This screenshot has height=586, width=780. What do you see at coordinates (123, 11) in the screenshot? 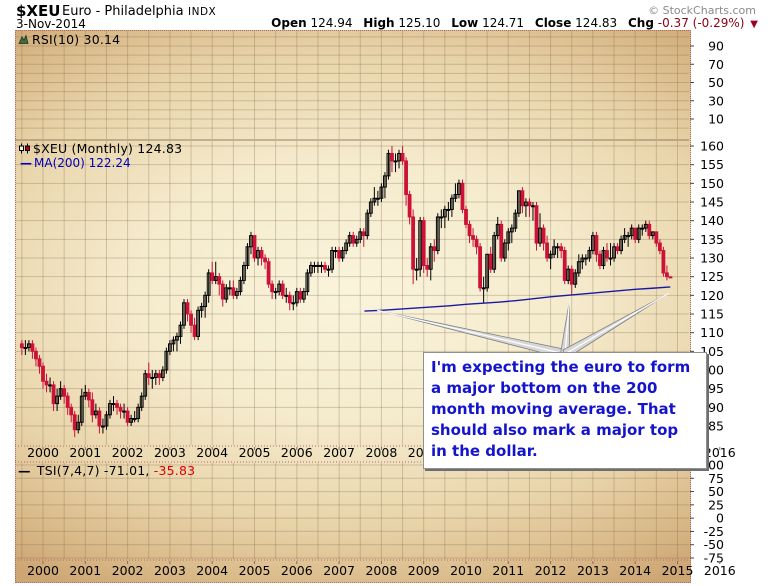
I see `security-name: Euro - Philadelphia` at bounding box center [123, 11].